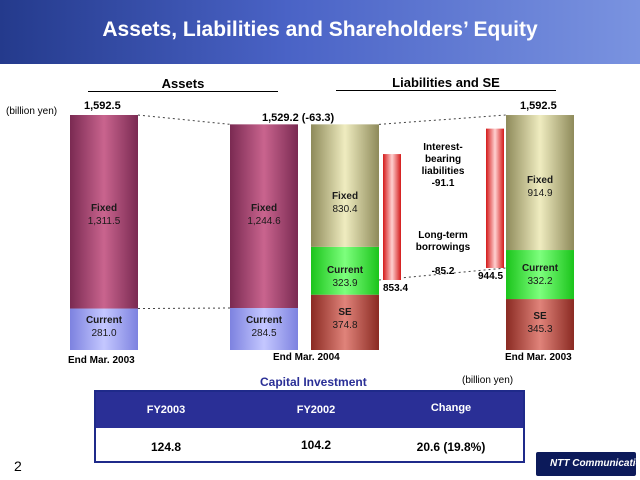  I want to click on total-label-2004-assets: 1,529.2 (-63.3), so click(298, 118).